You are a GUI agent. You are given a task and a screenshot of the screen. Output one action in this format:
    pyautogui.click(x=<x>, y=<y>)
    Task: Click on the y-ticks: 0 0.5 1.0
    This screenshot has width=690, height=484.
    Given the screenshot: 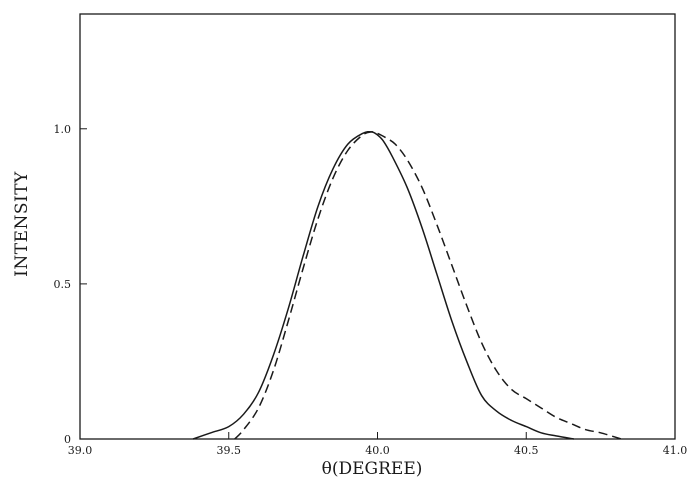 What is the action you would take?
    pyautogui.click(x=70, y=284)
    